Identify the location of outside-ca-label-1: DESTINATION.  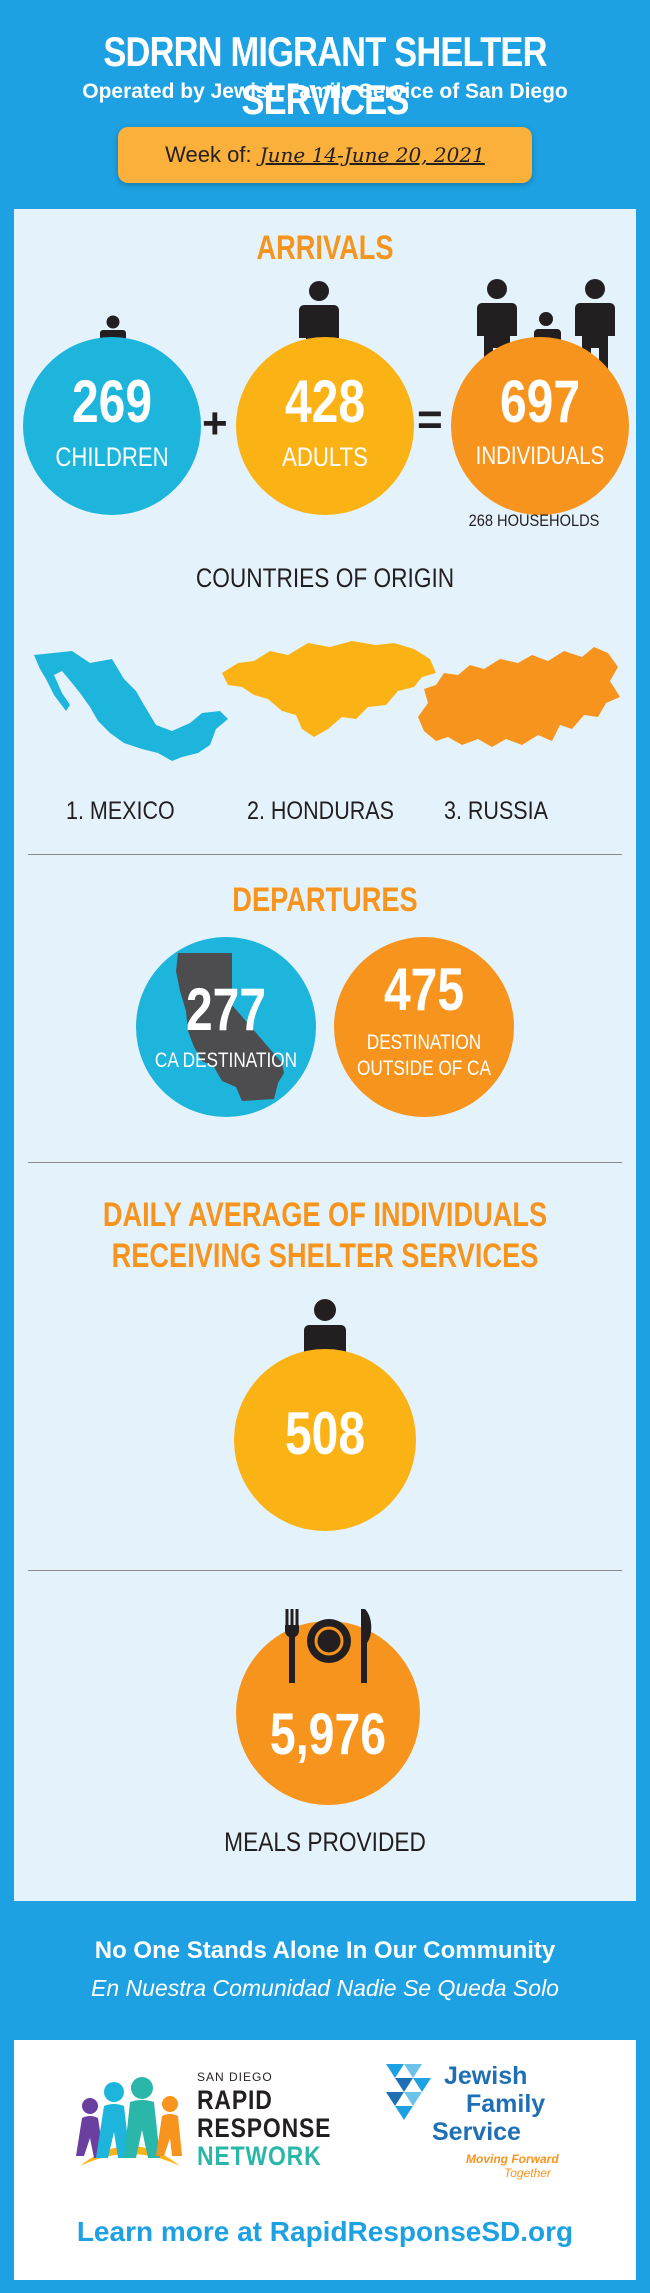
(424, 1042).